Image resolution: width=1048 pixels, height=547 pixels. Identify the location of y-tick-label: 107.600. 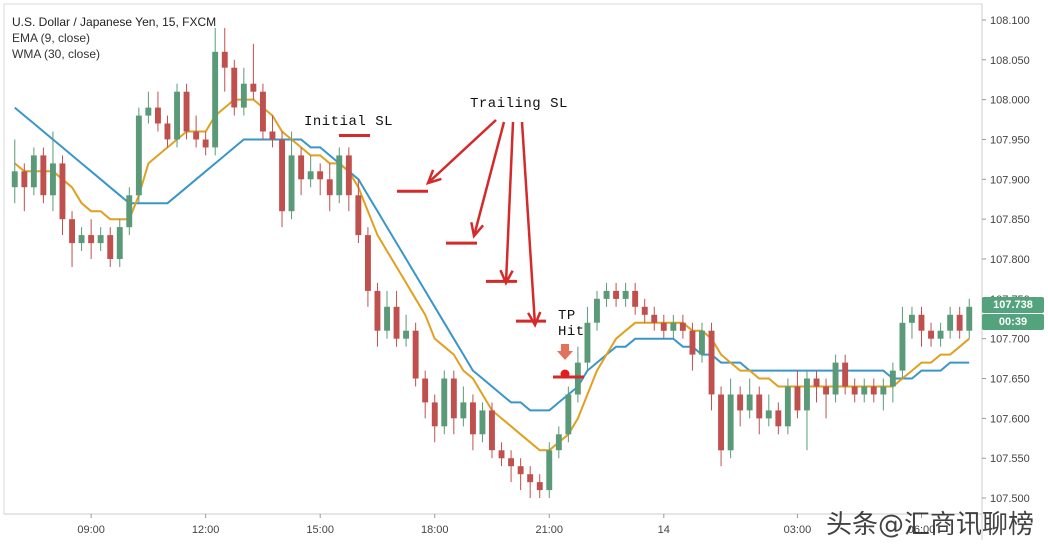
(1010, 419).